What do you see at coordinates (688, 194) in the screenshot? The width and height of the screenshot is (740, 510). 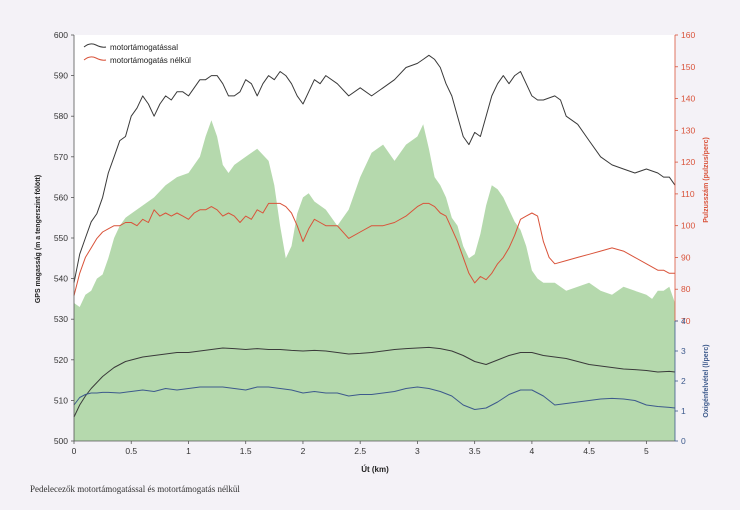 I see `right-upper-tick-label: 110` at bounding box center [688, 194].